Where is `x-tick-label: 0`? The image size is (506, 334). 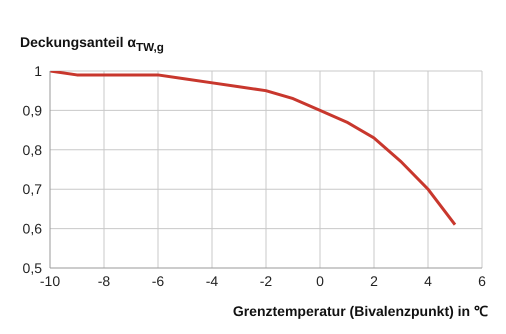
x-tick-label: 0 is located at coordinates (320, 280).